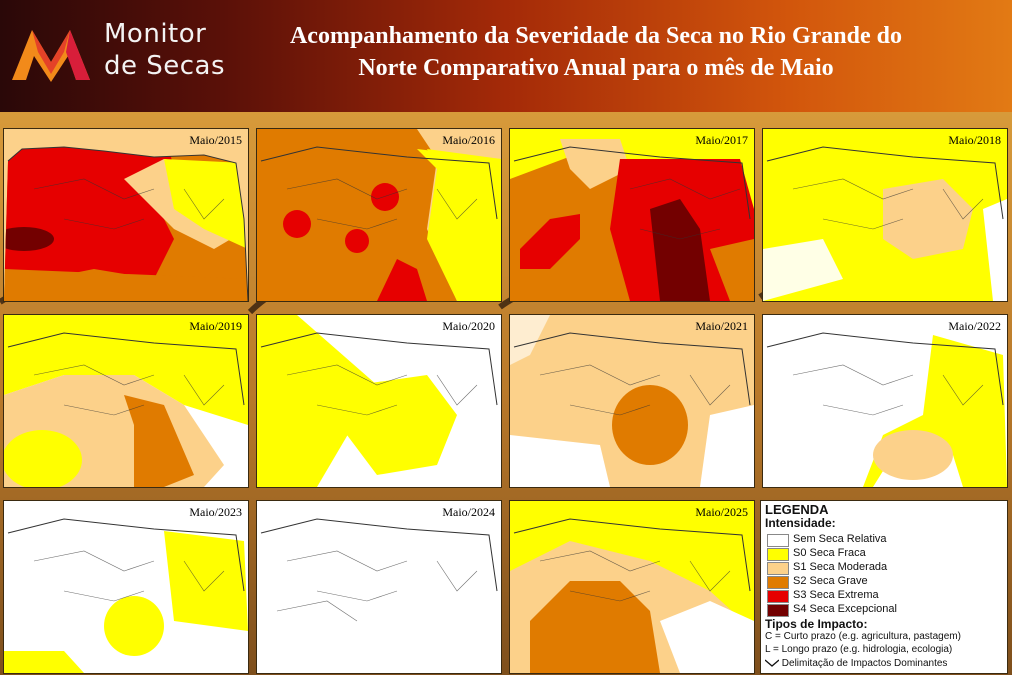  What do you see at coordinates (165, 66) in the screenshot?
I see `brand-line-2: de Secas` at bounding box center [165, 66].